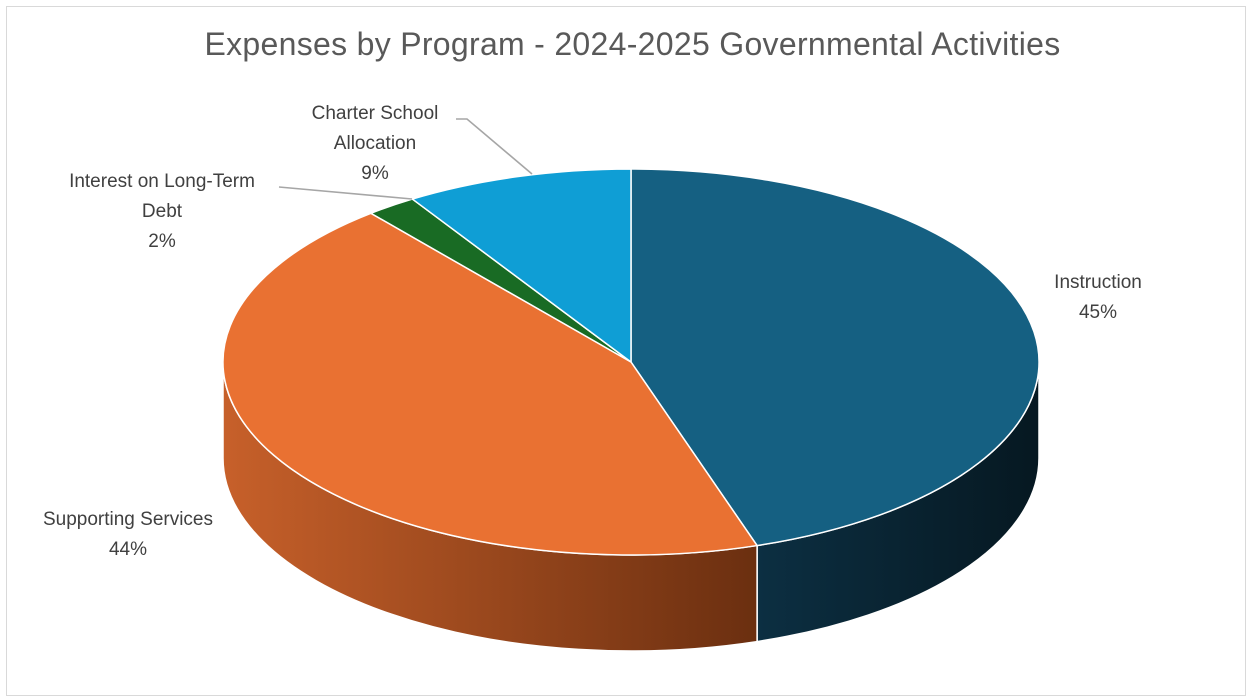  Describe the element at coordinates (1098, 297) in the screenshot. I see `data-label-instruction: Instruction 45%` at that location.